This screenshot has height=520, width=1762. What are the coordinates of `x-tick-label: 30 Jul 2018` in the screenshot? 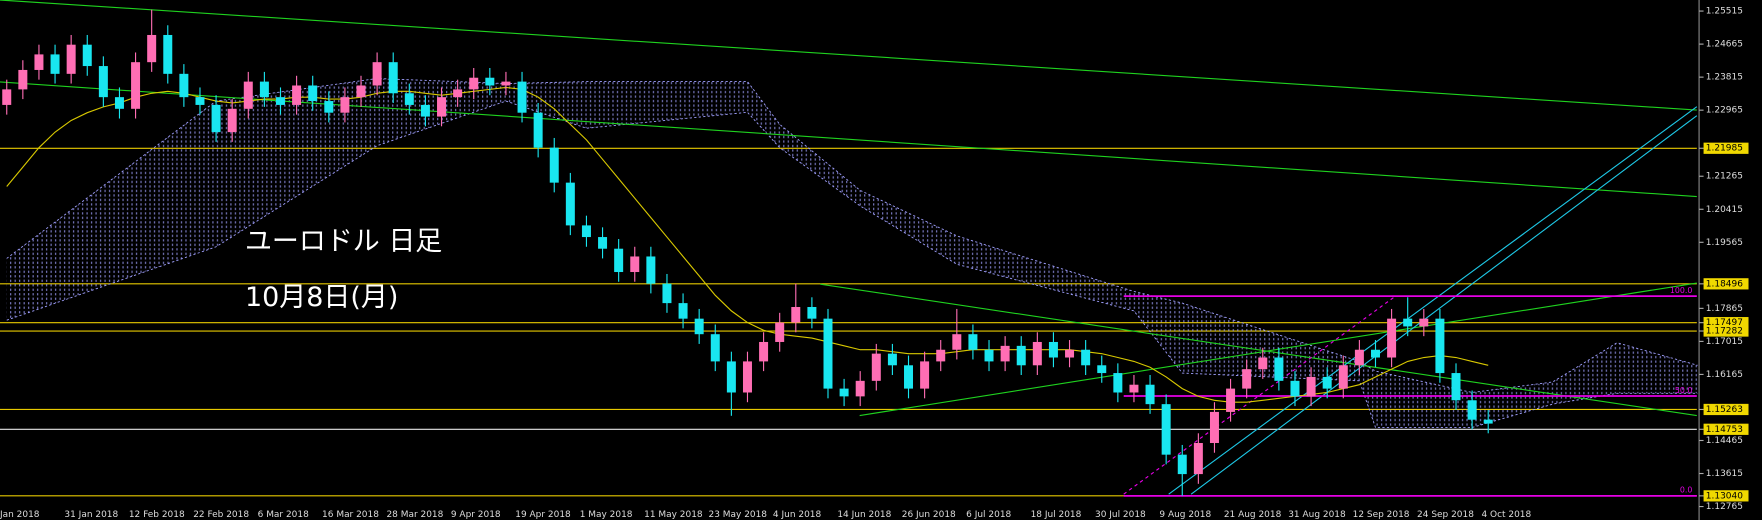 It's located at (1120, 515).